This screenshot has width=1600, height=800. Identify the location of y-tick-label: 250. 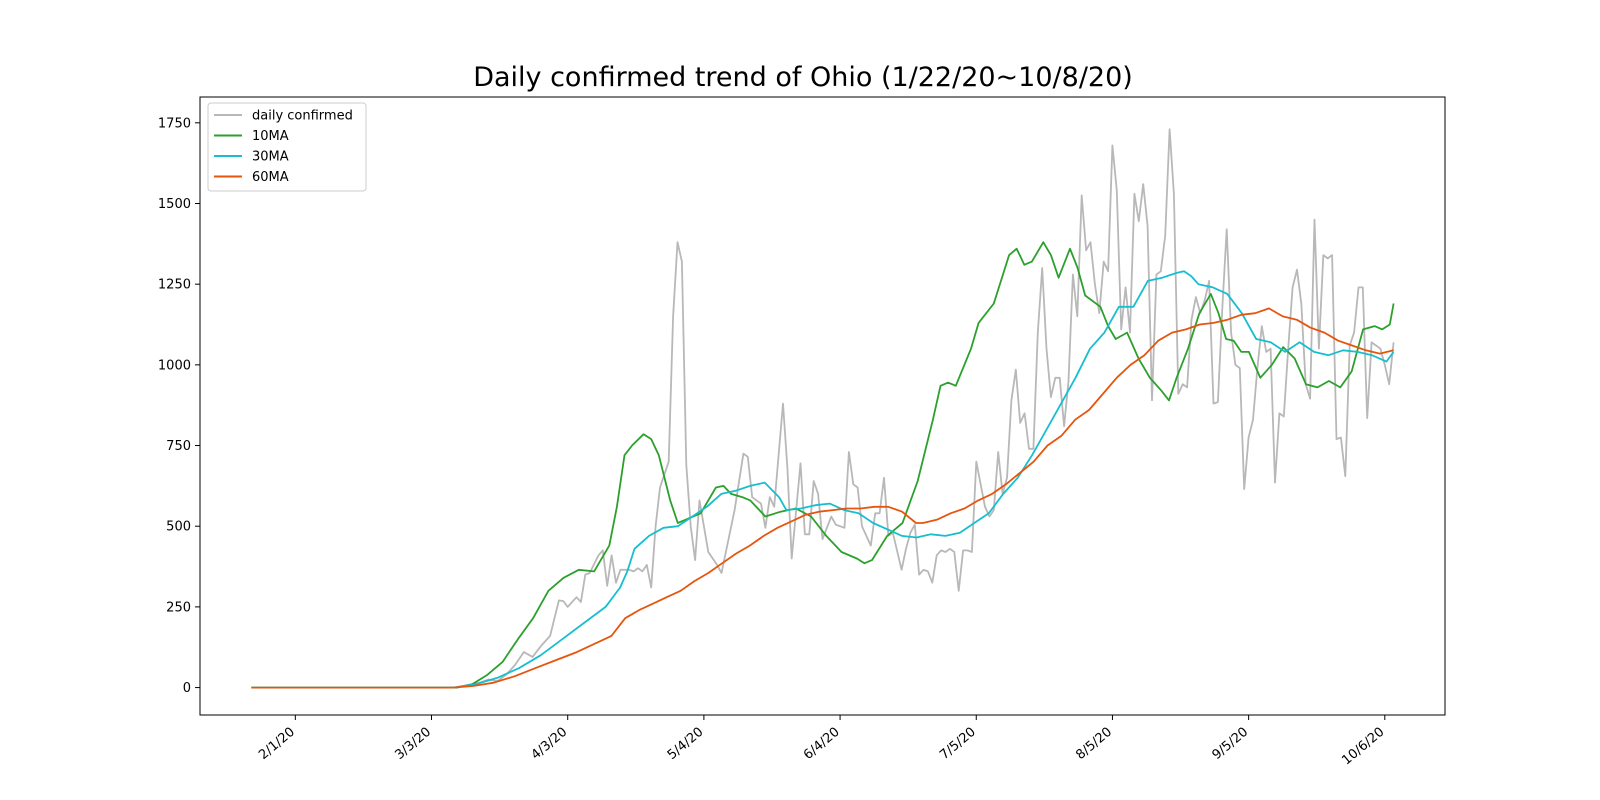
(178, 607).